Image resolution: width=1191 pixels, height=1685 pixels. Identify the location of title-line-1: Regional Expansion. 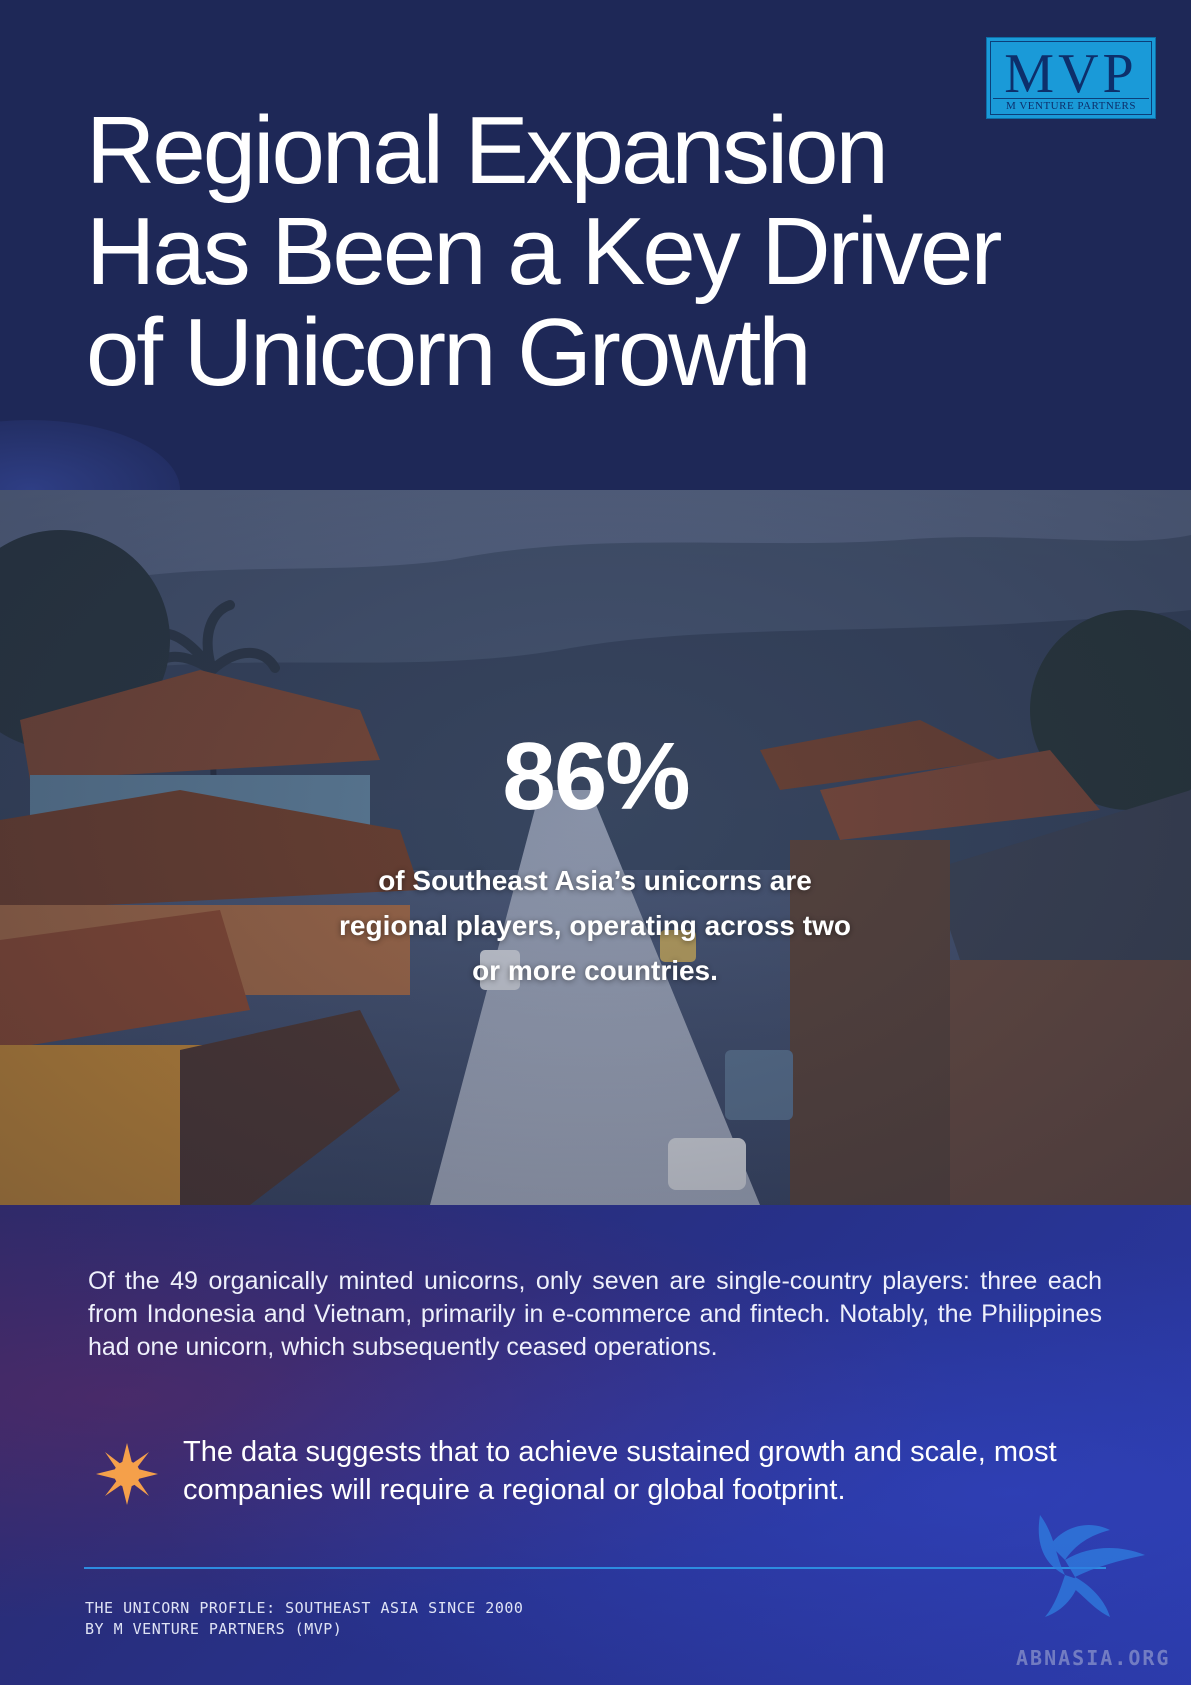
(487, 150).